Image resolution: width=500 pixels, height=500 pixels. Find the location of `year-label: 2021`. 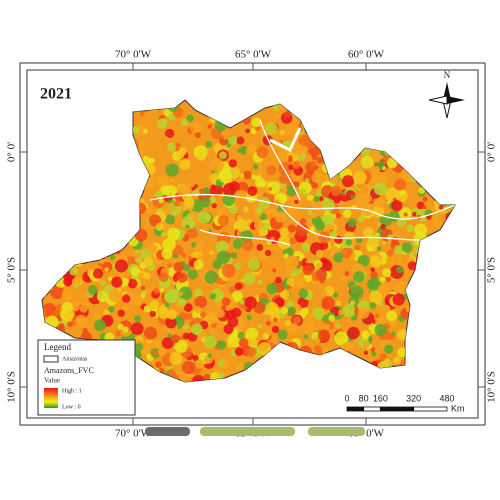

year-label: 2021 is located at coordinates (56, 94).